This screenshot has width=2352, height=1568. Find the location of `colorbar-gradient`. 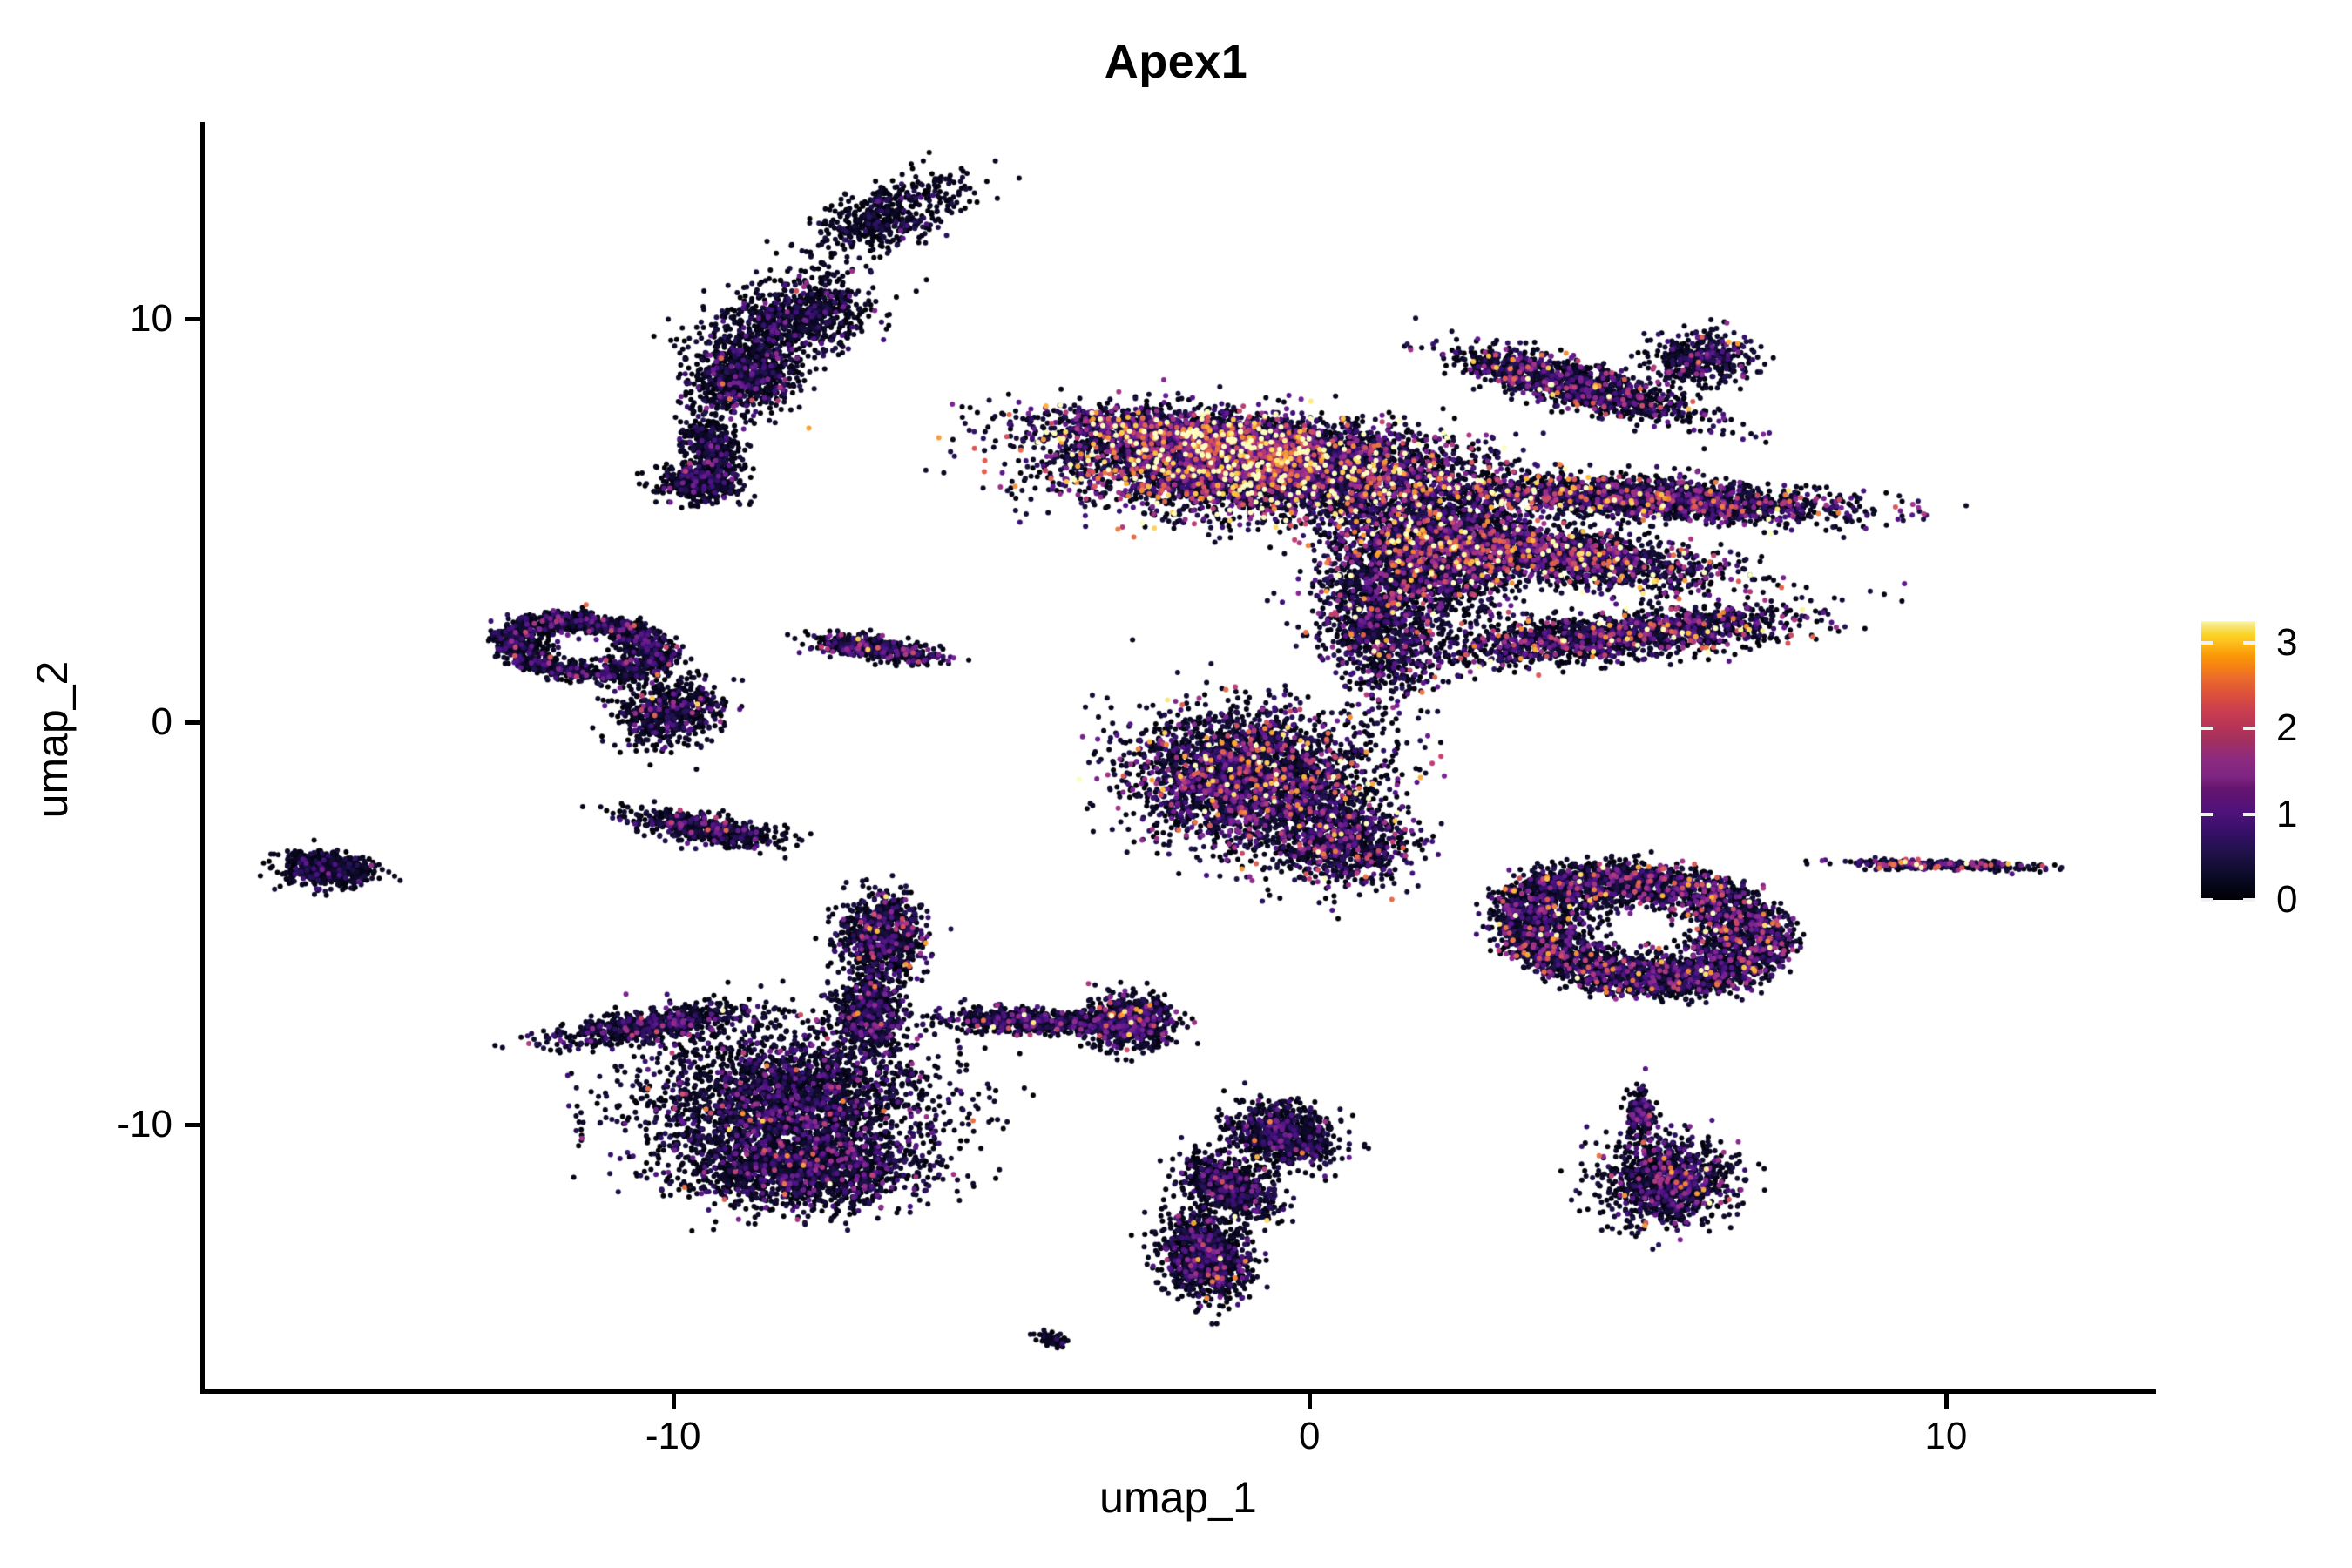

colorbar-gradient is located at coordinates (2228, 761).